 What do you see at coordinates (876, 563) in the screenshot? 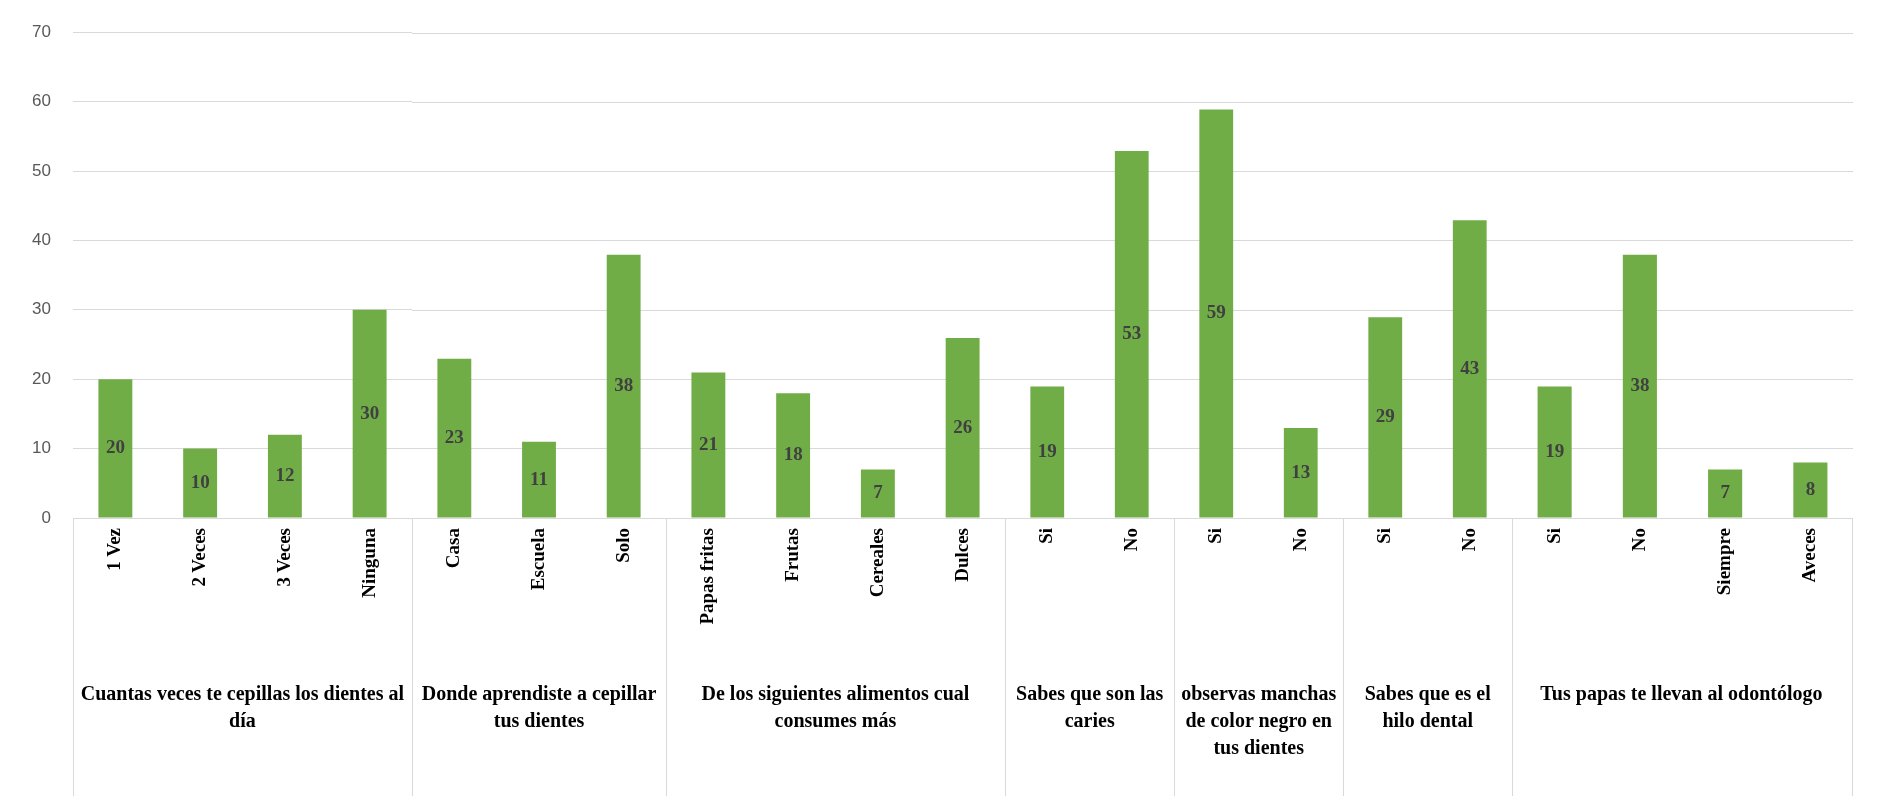
I see `x-tick-label: Cereales` at bounding box center [876, 563].